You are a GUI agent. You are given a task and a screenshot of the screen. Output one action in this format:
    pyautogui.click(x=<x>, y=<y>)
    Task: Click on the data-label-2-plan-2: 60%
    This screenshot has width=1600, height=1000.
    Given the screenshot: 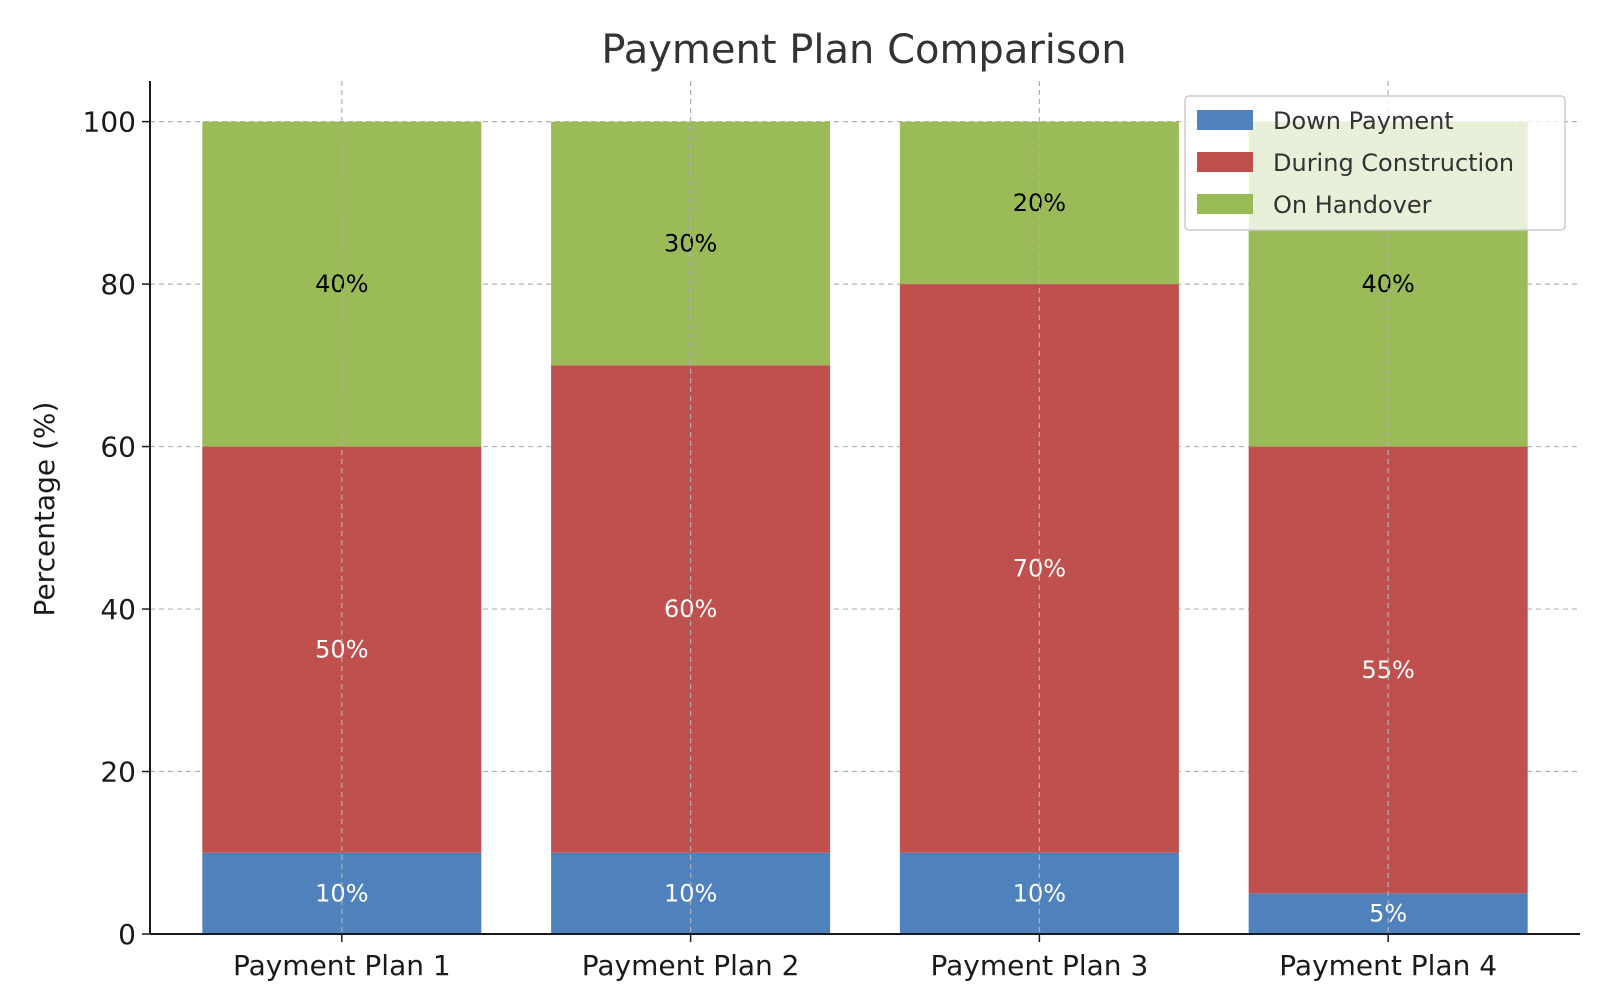 What is the action you would take?
    pyautogui.click(x=690, y=609)
    